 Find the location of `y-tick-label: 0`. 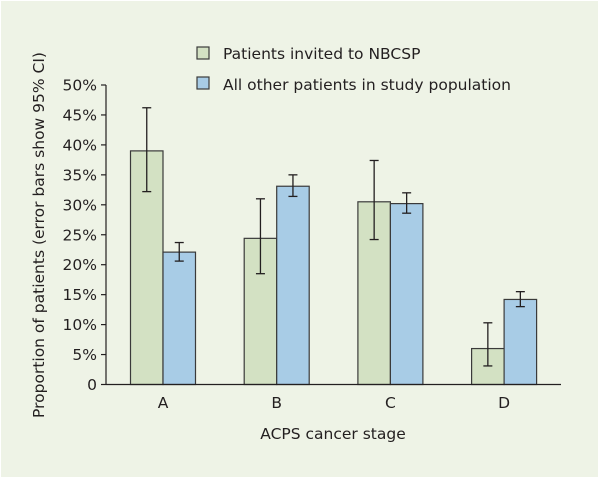

y-tick-label: 0 is located at coordinates (92, 385).